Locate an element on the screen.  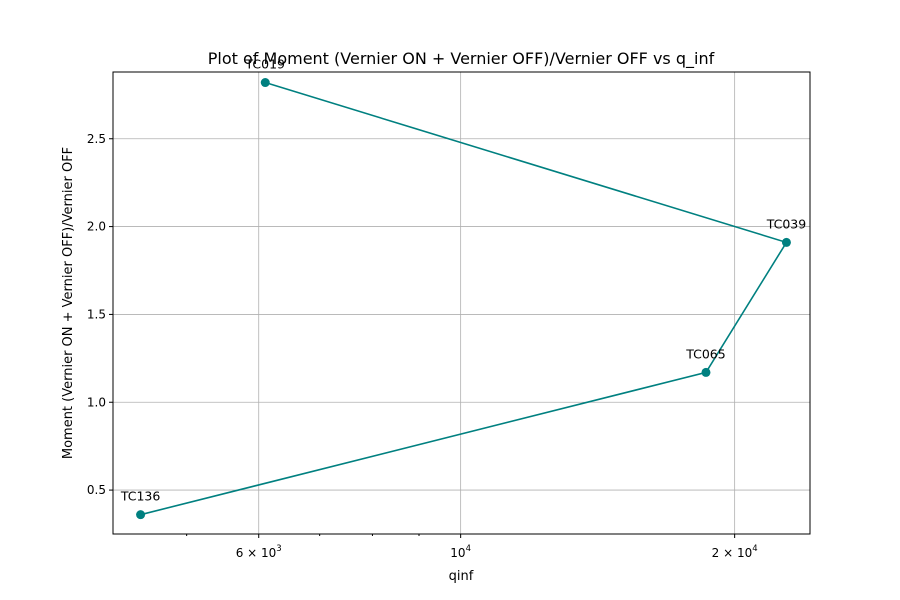
y-tick-label: 2.0 is located at coordinates (96, 227).